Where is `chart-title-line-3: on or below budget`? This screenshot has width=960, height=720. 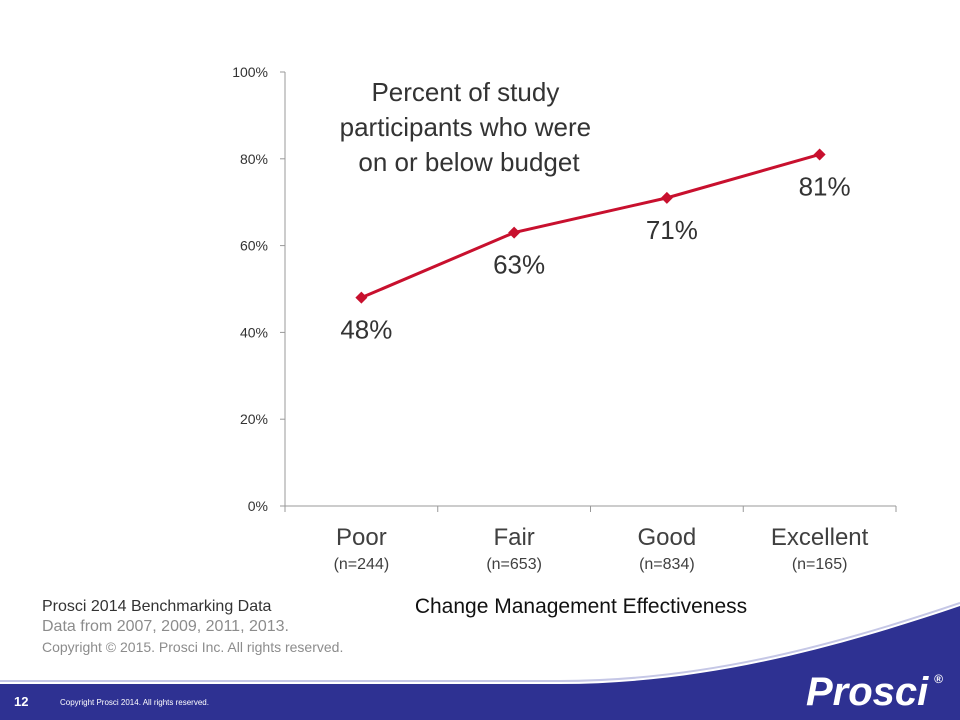
chart-title-line-3: on or below budget is located at coordinates (469, 162).